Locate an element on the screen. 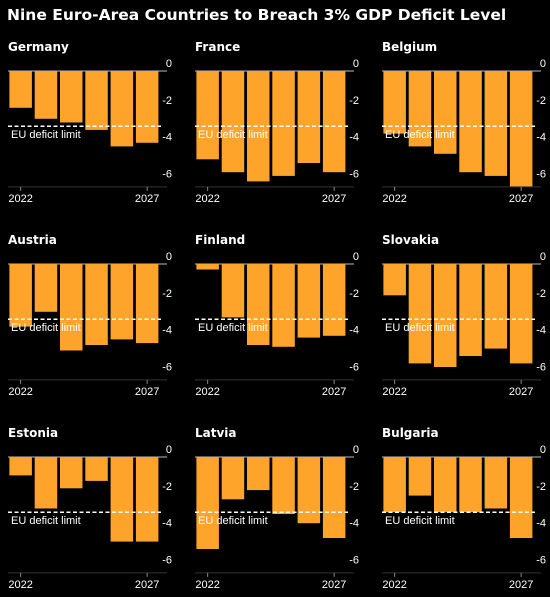 Image resolution: width=550 pixels, height=597 pixels. bar-bulgaria-2022 is located at coordinates (394, 485).